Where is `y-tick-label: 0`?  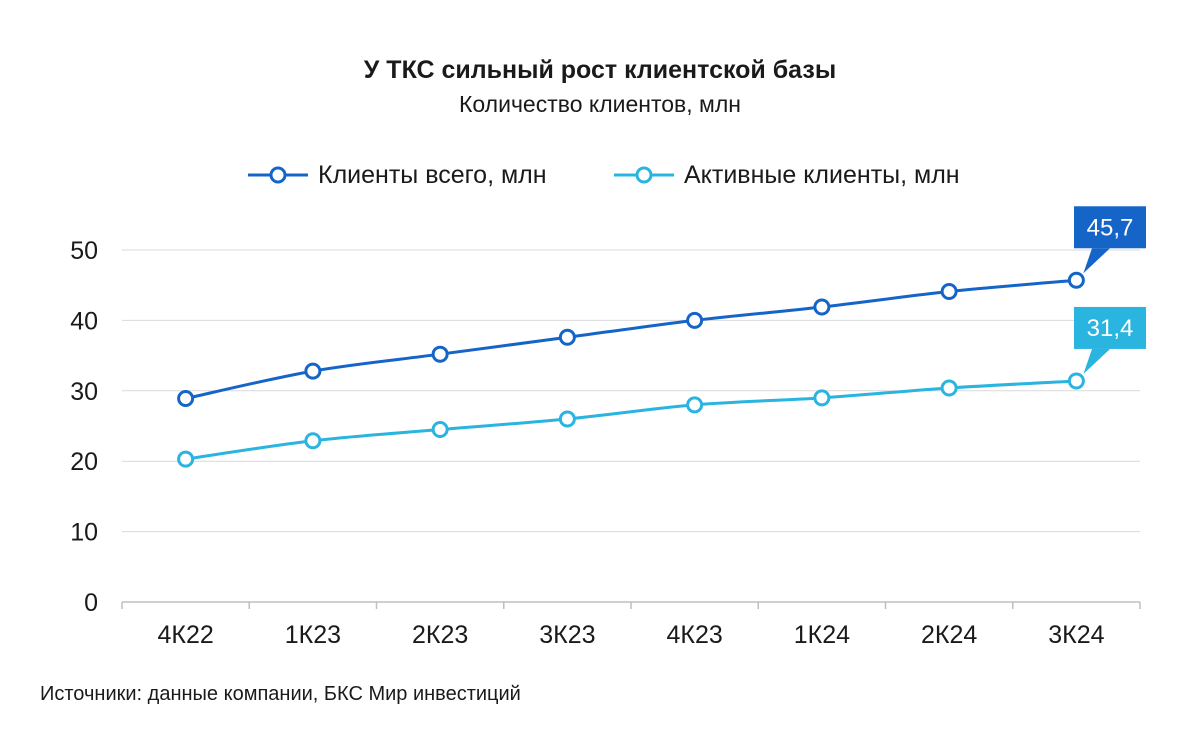
y-tick-label: 0 is located at coordinates (91, 603).